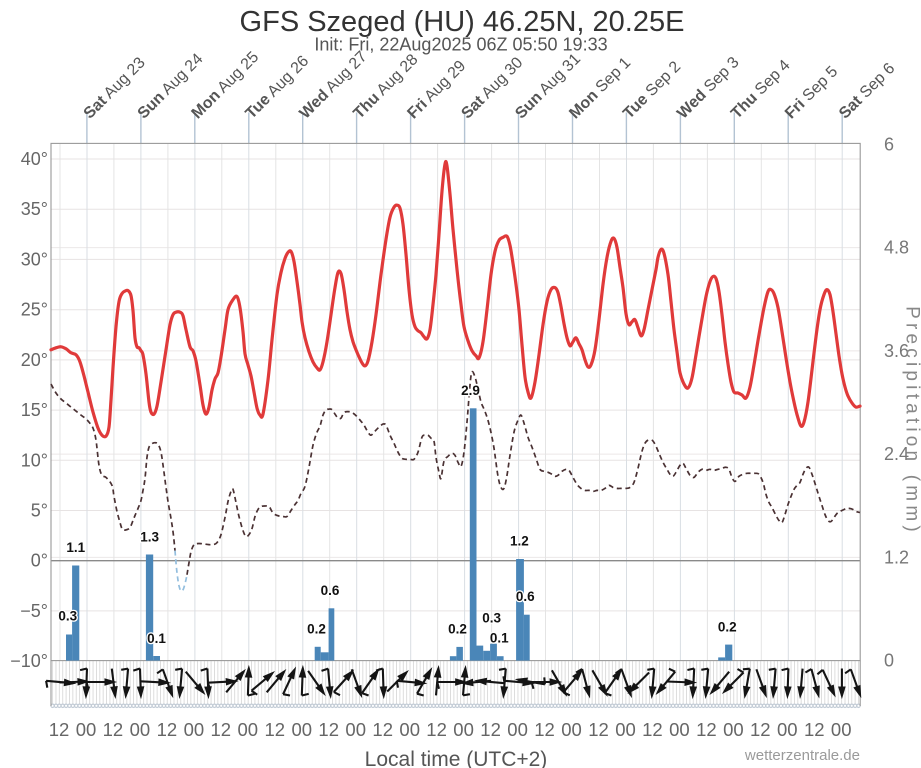 The height and width of the screenshot is (768, 921). I want to click on svg-text: 20°, so click(34, 360).